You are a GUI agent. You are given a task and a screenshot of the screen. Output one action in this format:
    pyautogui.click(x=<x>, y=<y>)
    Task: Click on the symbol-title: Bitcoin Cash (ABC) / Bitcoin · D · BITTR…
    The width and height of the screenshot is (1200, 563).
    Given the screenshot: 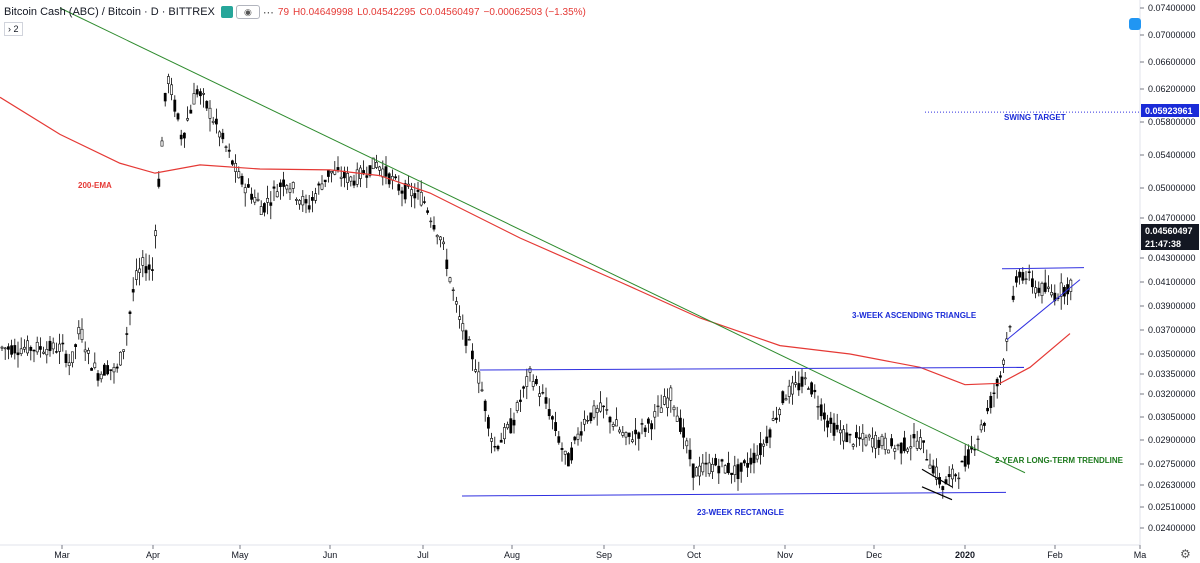 What is the action you would take?
    pyautogui.click(x=109, y=12)
    